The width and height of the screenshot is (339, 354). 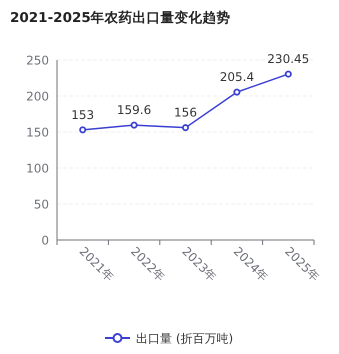 I want to click on y-tick-label: 0, so click(x=45, y=241).